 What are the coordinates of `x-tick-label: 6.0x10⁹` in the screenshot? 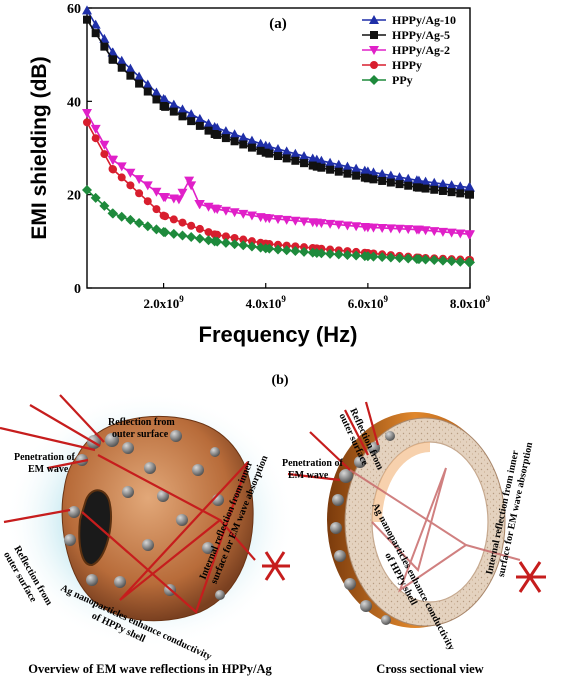 It's located at (368, 302).